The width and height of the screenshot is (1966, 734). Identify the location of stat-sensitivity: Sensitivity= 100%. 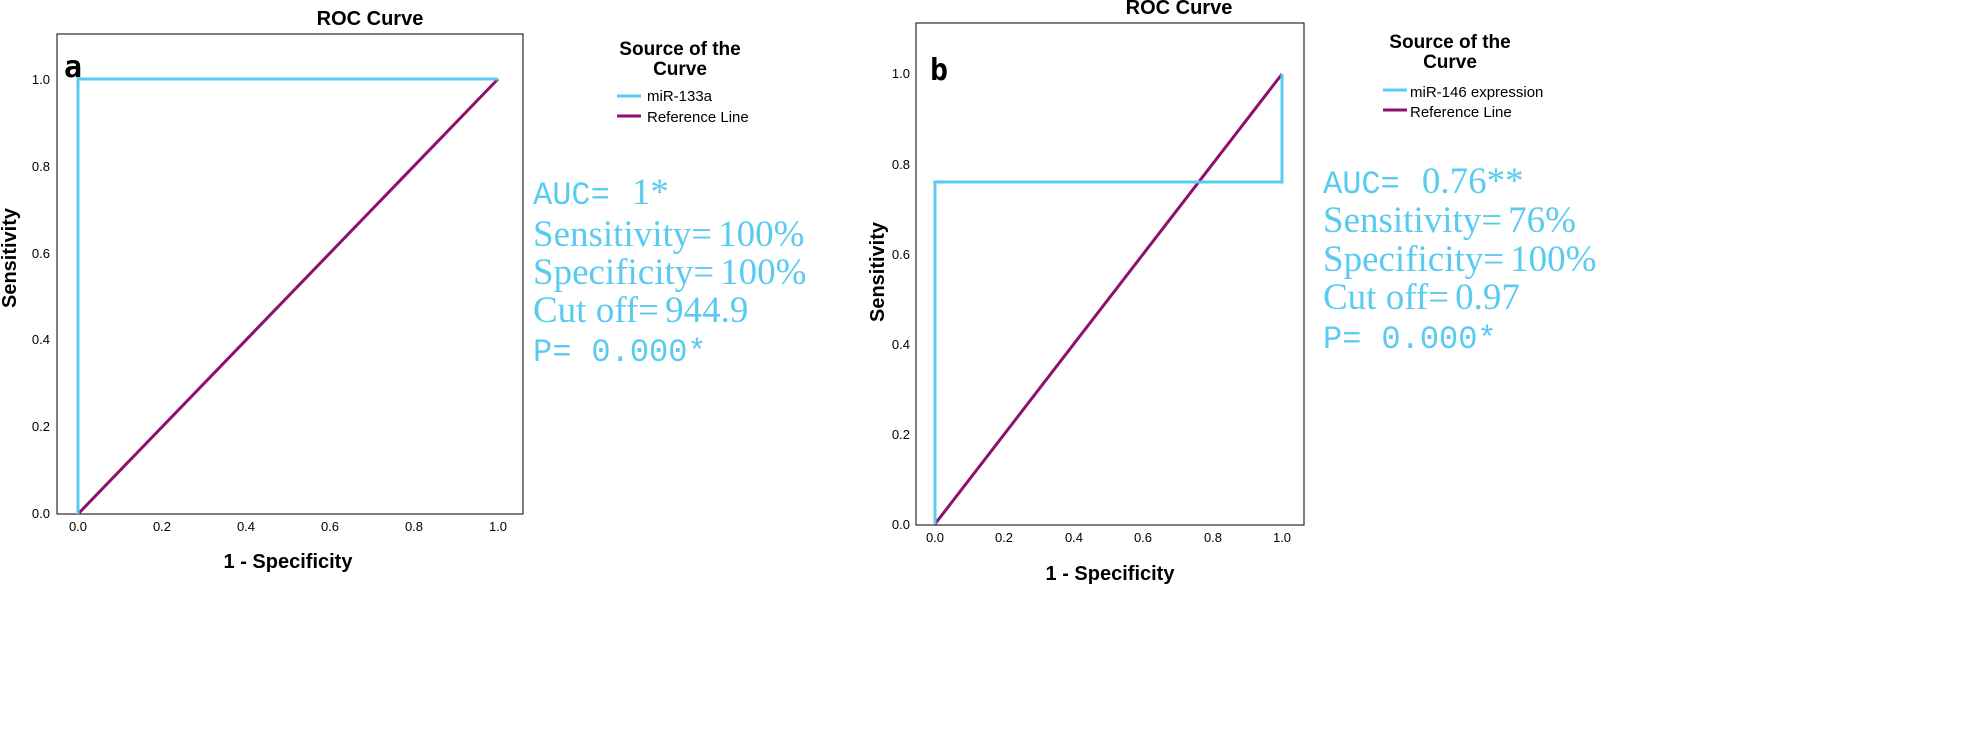
(669, 234).